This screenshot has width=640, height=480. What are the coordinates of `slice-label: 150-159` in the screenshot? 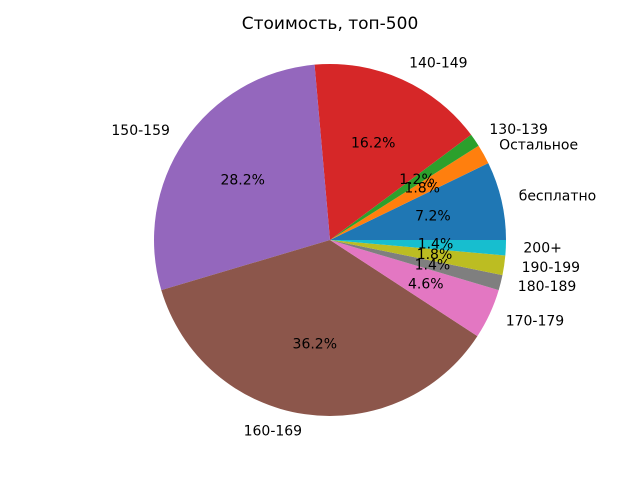 It's located at (140, 131).